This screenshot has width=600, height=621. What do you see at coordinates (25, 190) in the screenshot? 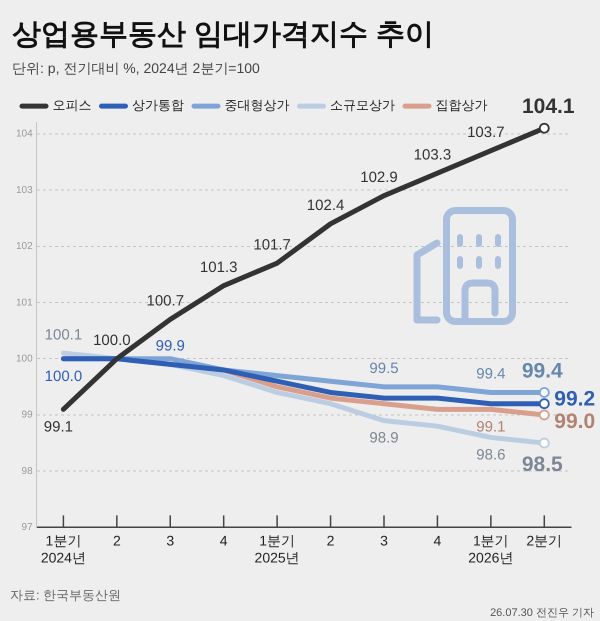
I see `y-tick-label: 103` at bounding box center [25, 190].